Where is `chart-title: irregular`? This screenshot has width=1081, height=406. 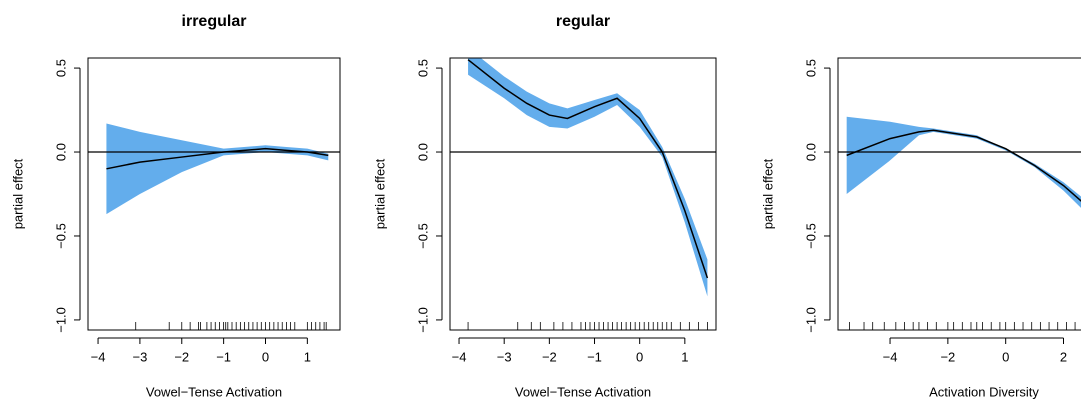 chart-title: irregular is located at coordinates (214, 21).